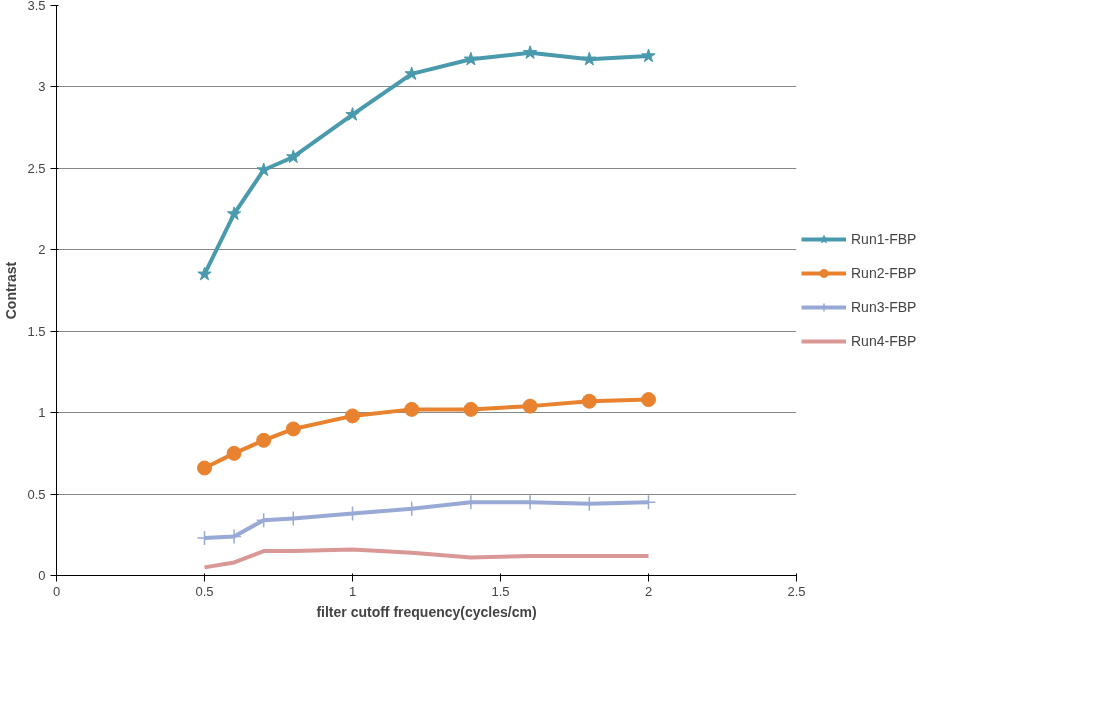 The height and width of the screenshot is (724, 1103). What do you see at coordinates (11, 290) in the screenshot?
I see `y-axis-title: Contrast` at bounding box center [11, 290].